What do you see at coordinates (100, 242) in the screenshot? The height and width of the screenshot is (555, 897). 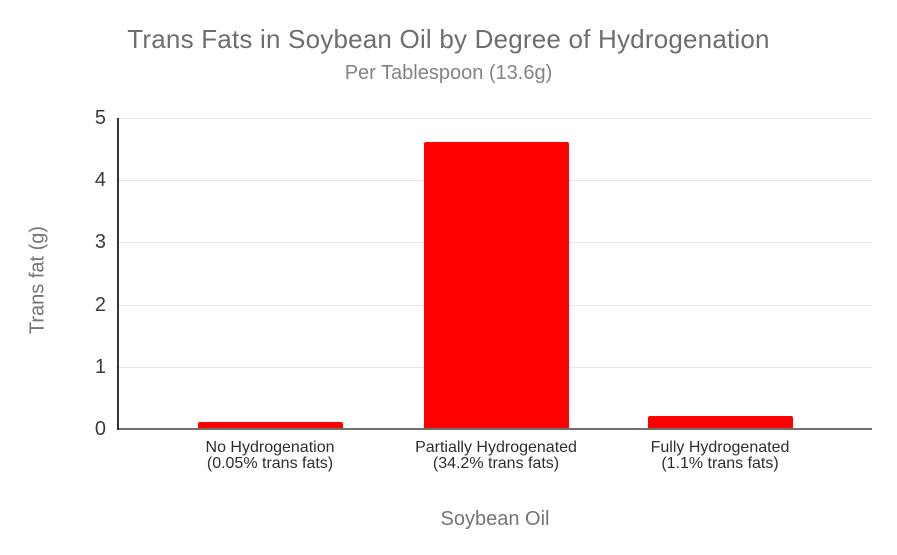 I see `y-tick-label: 3` at bounding box center [100, 242].